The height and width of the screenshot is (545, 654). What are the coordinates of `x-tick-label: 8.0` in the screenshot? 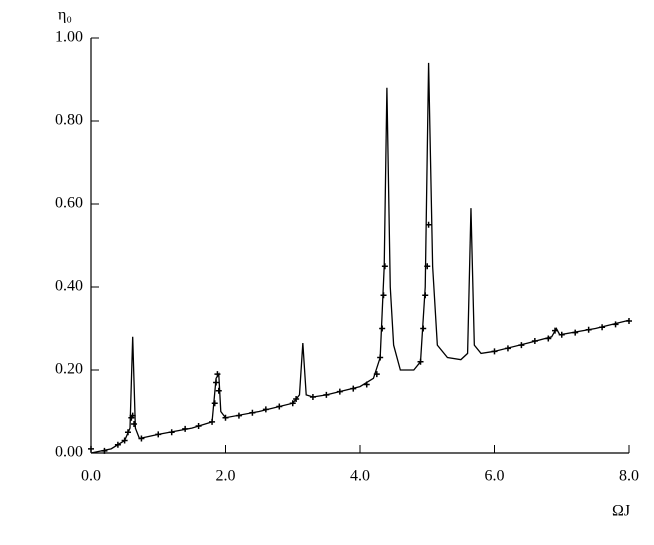 It's located at (629, 476).